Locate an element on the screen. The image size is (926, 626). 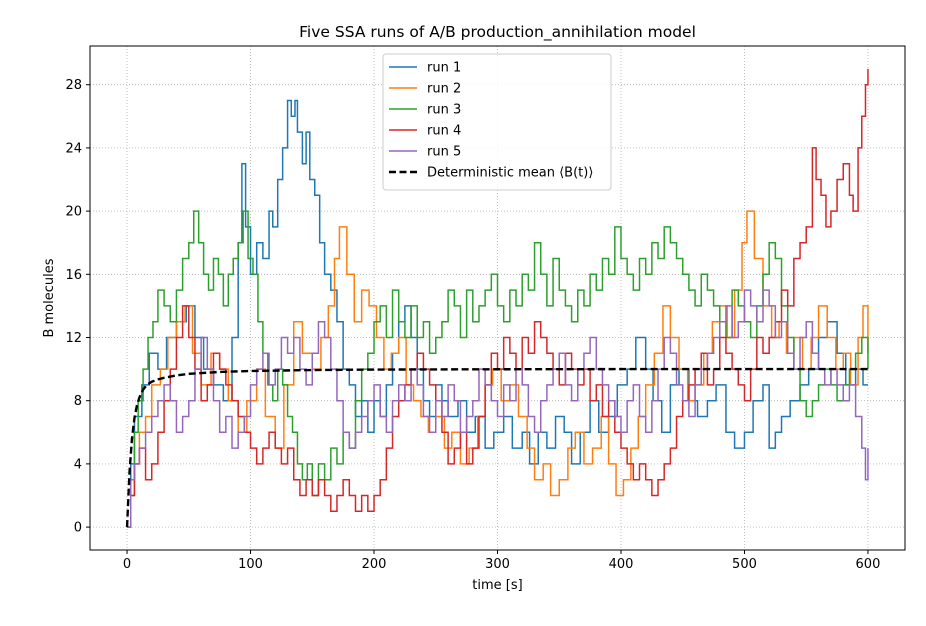
y-tick-label-5: 20 is located at coordinates (73, 212).